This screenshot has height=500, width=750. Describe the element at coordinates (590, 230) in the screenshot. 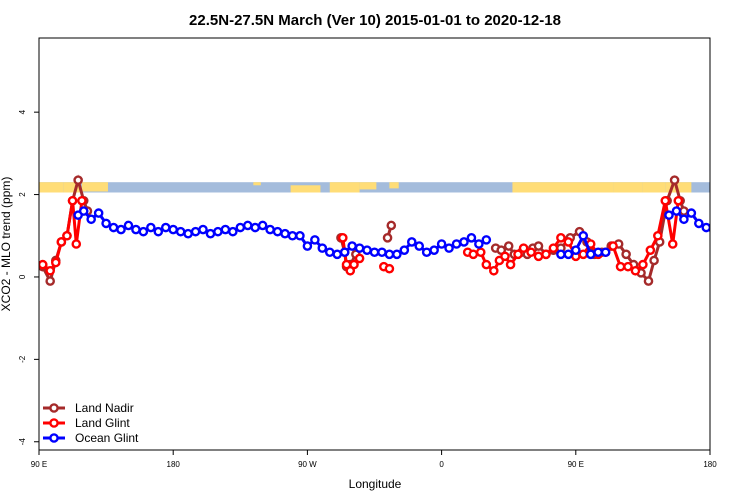

I see `series-line-land-nadir` at that location.